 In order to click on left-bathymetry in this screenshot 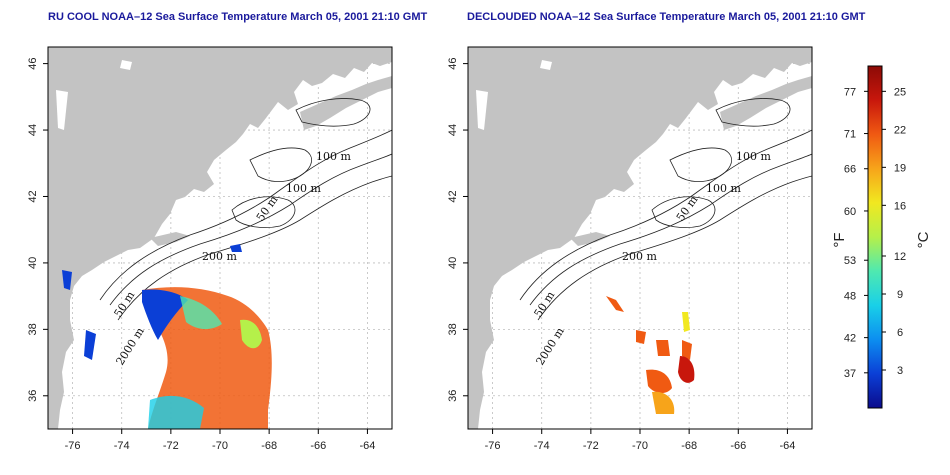, I will do `click(245, 209)`.